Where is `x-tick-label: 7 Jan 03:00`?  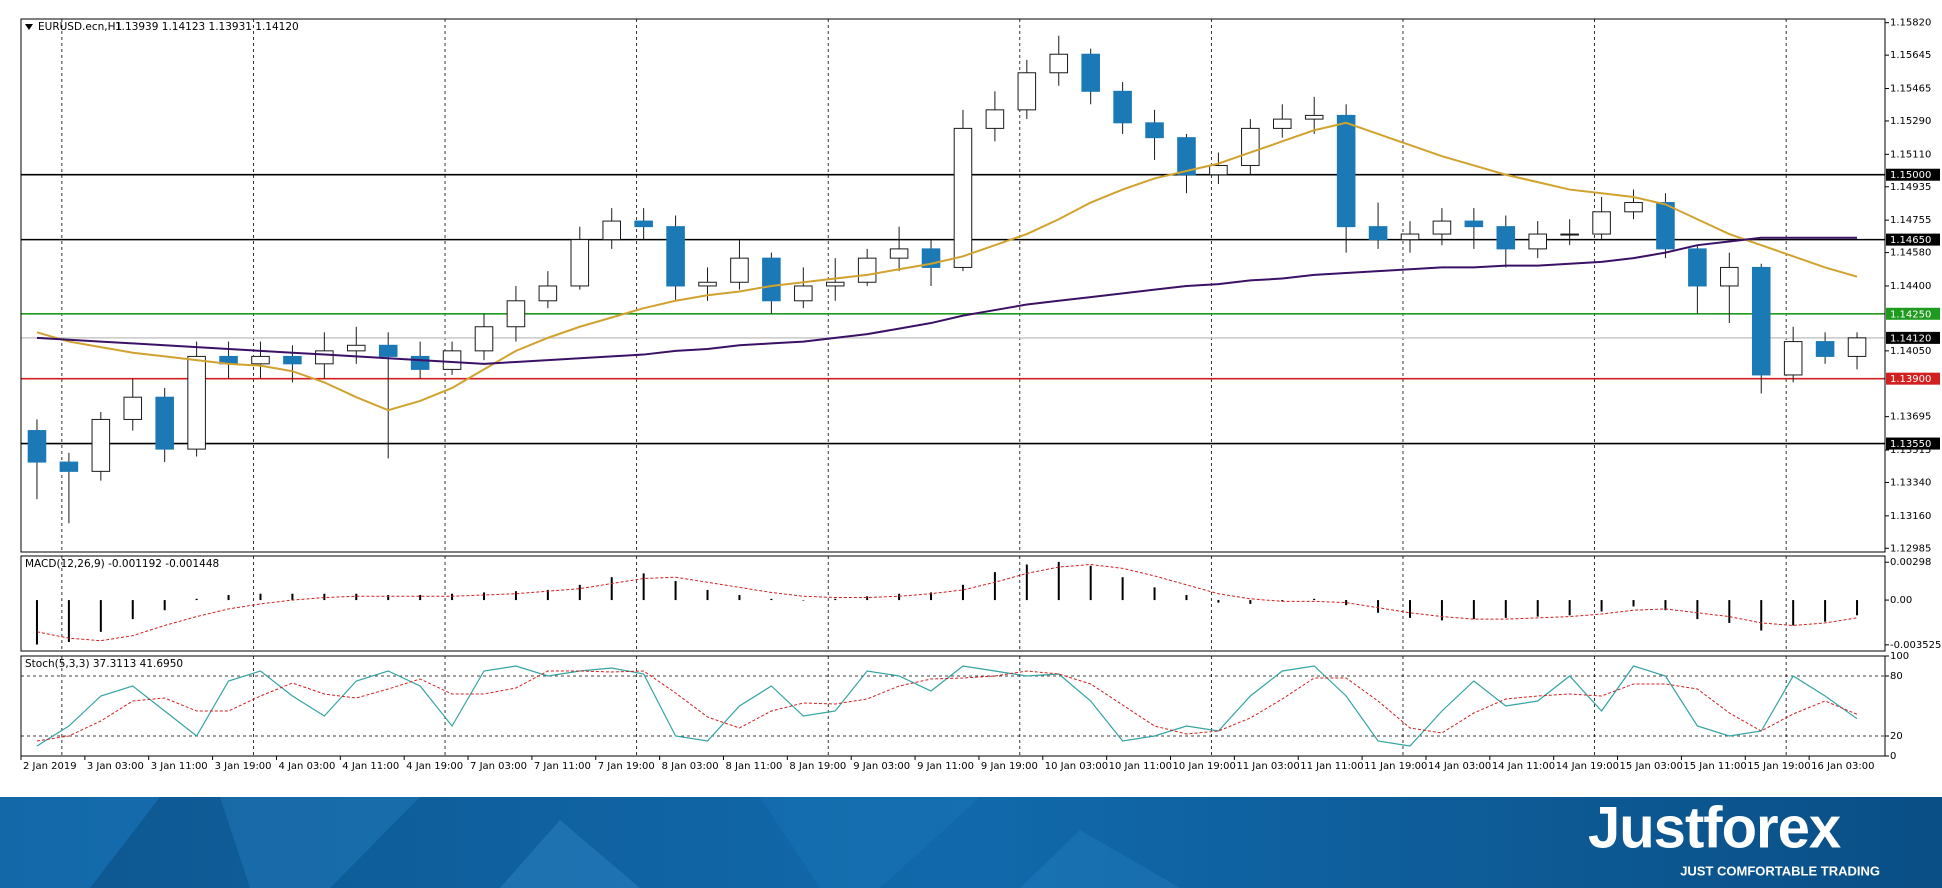 x-tick-label: 7 Jan 03:00 is located at coordinates (498, 766).